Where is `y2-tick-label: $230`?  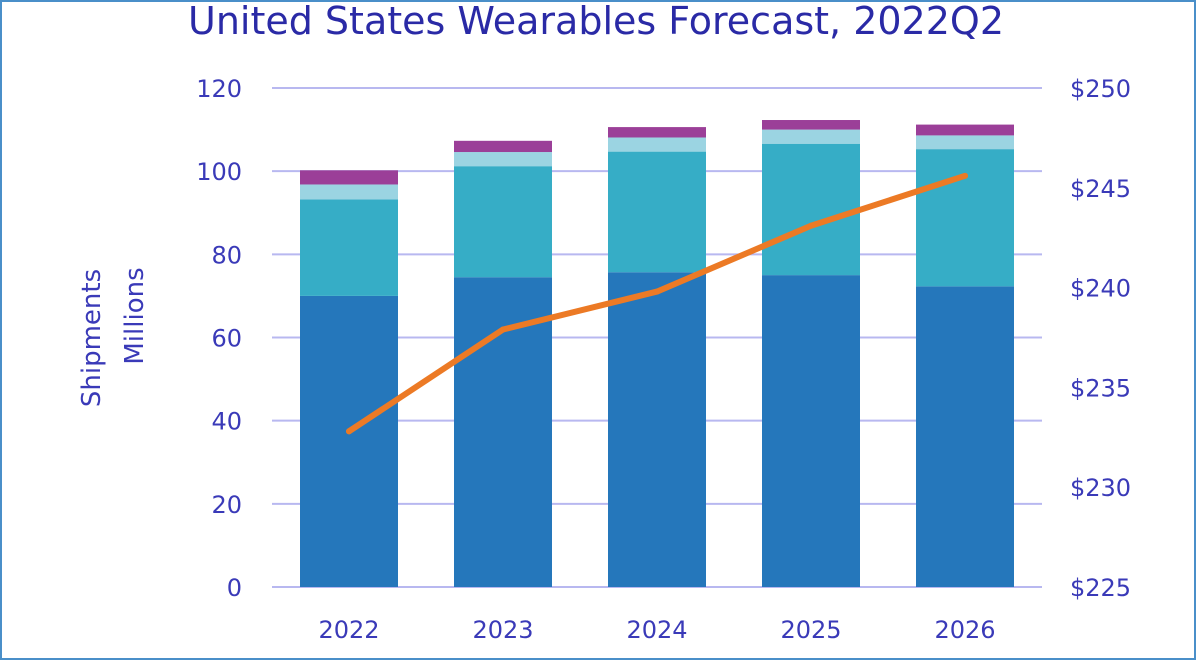 y2-tick-label: $230 is located at coordinates (1100, 488).